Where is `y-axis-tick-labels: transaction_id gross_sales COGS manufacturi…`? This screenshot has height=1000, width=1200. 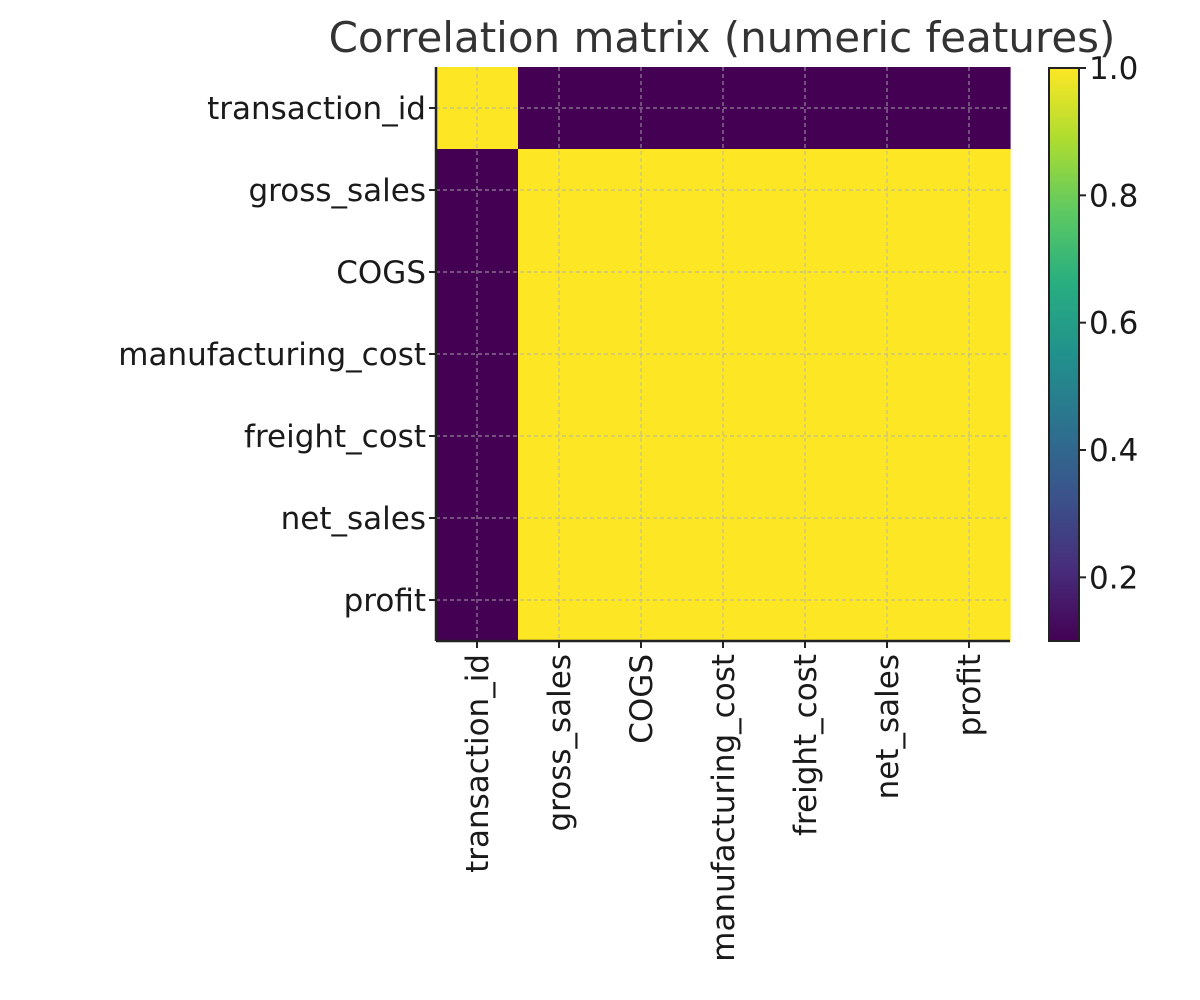 y-axis-tick-labels: transaction_id gross_sales COGS manufacturi… is located at coordinates (277, 355).